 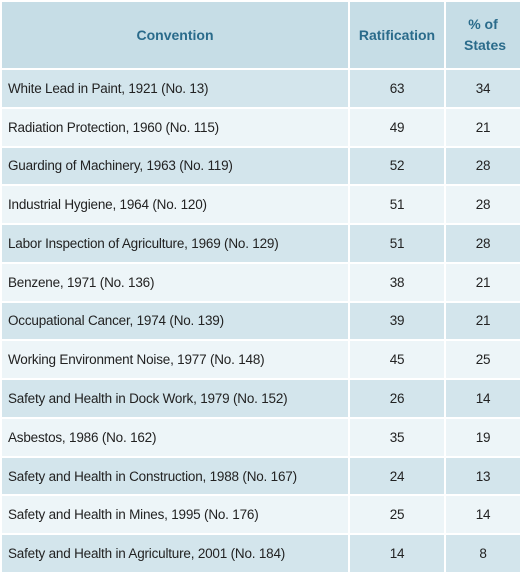 I want to click on number-cell: 26, so click(x=397, y=398).